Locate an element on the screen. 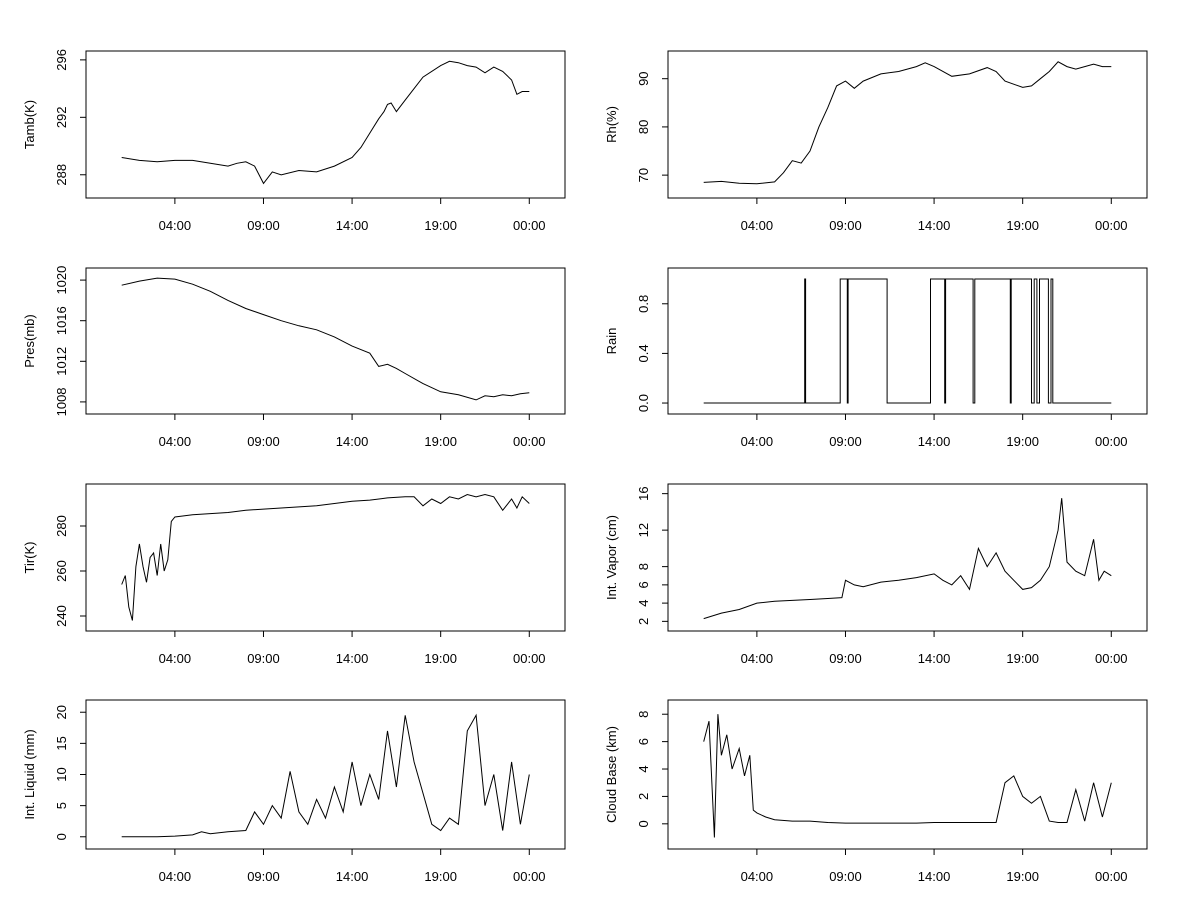  y-tick-label: 296 is located at coordinates (61, 60).